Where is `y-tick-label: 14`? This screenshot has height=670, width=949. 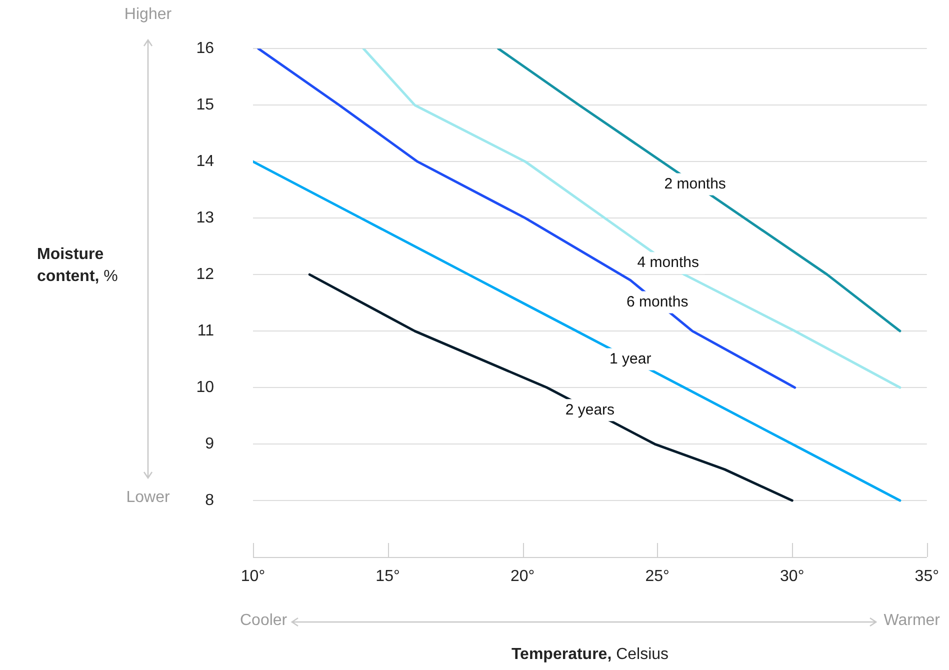 y-tick-label: 14 is located at coordinates (205, 161).